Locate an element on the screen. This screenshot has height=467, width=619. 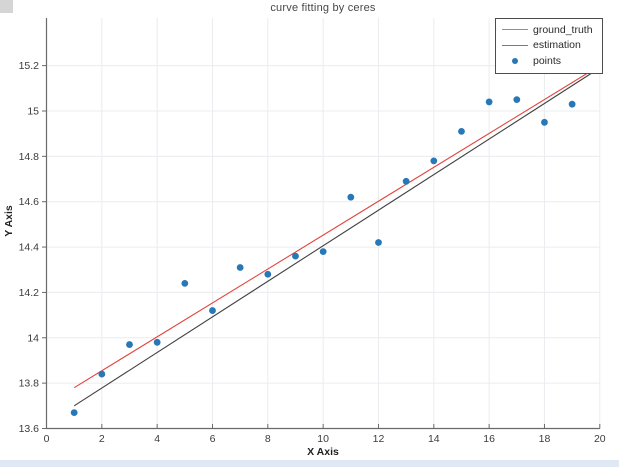
x-tick-label: 8 is located at coordinates (268, 439).